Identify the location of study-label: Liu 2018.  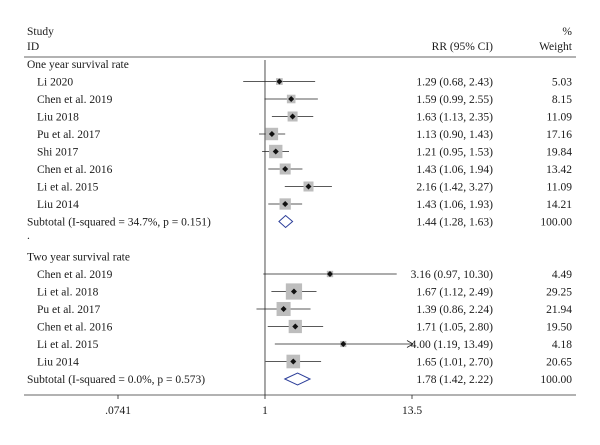
(58, 118).